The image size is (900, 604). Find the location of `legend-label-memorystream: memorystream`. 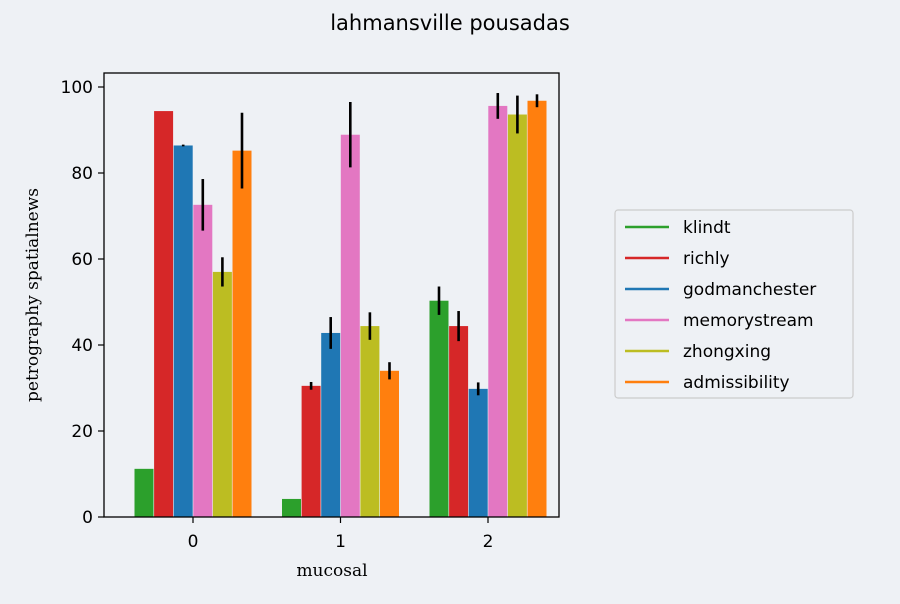

legend-label-memorystream: memorystream is located at coordinates (748, 321).